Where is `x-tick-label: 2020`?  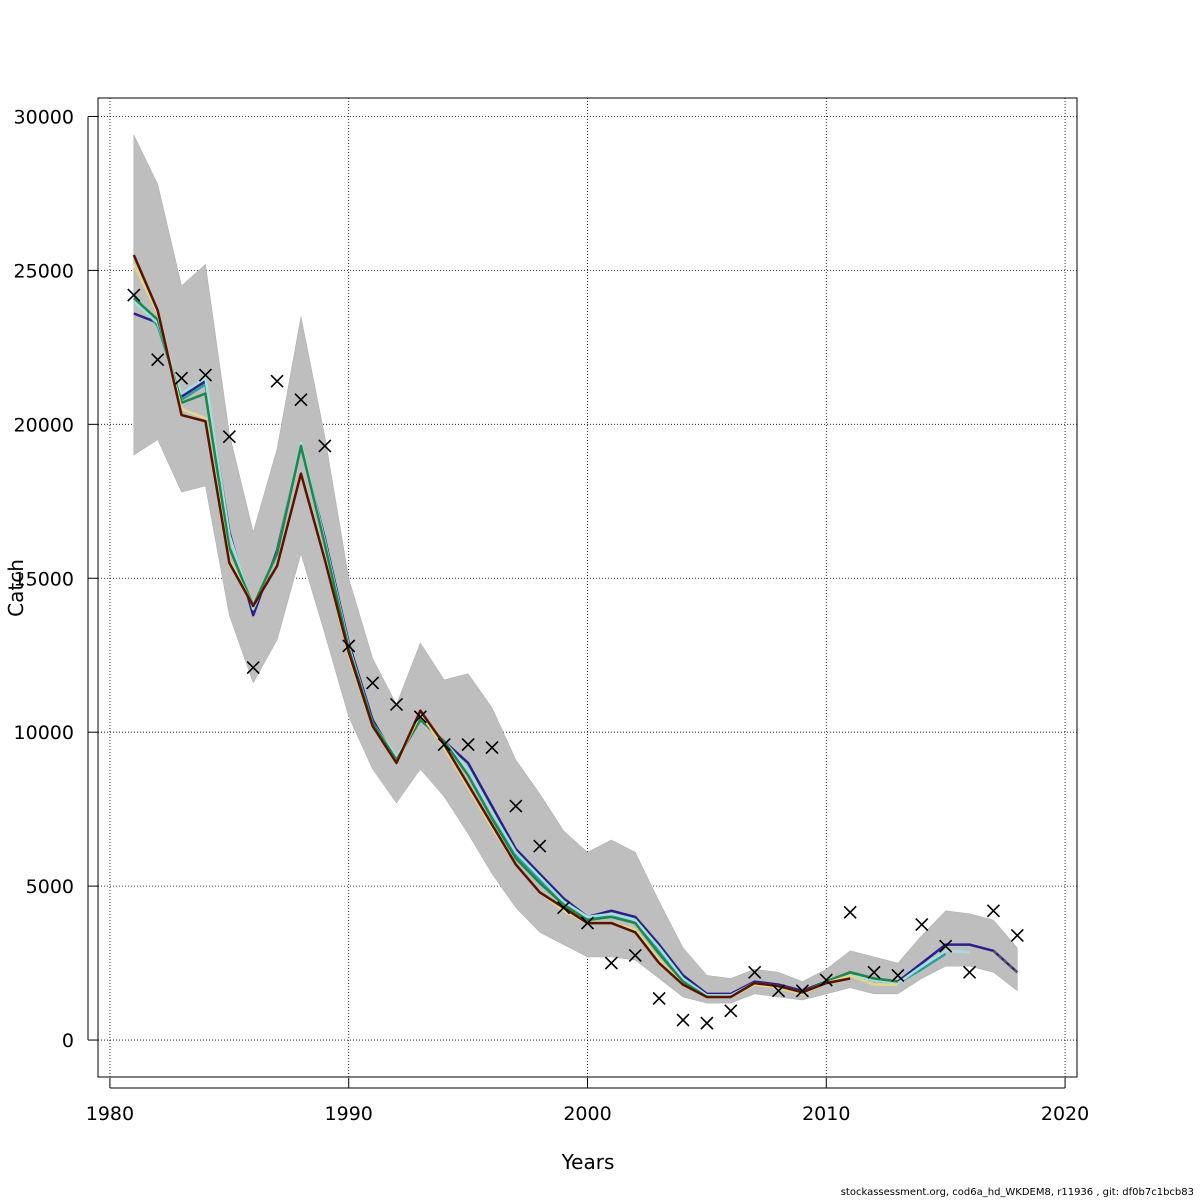
x-tick-label: 2020 is located at coordinates (1065, 1114).